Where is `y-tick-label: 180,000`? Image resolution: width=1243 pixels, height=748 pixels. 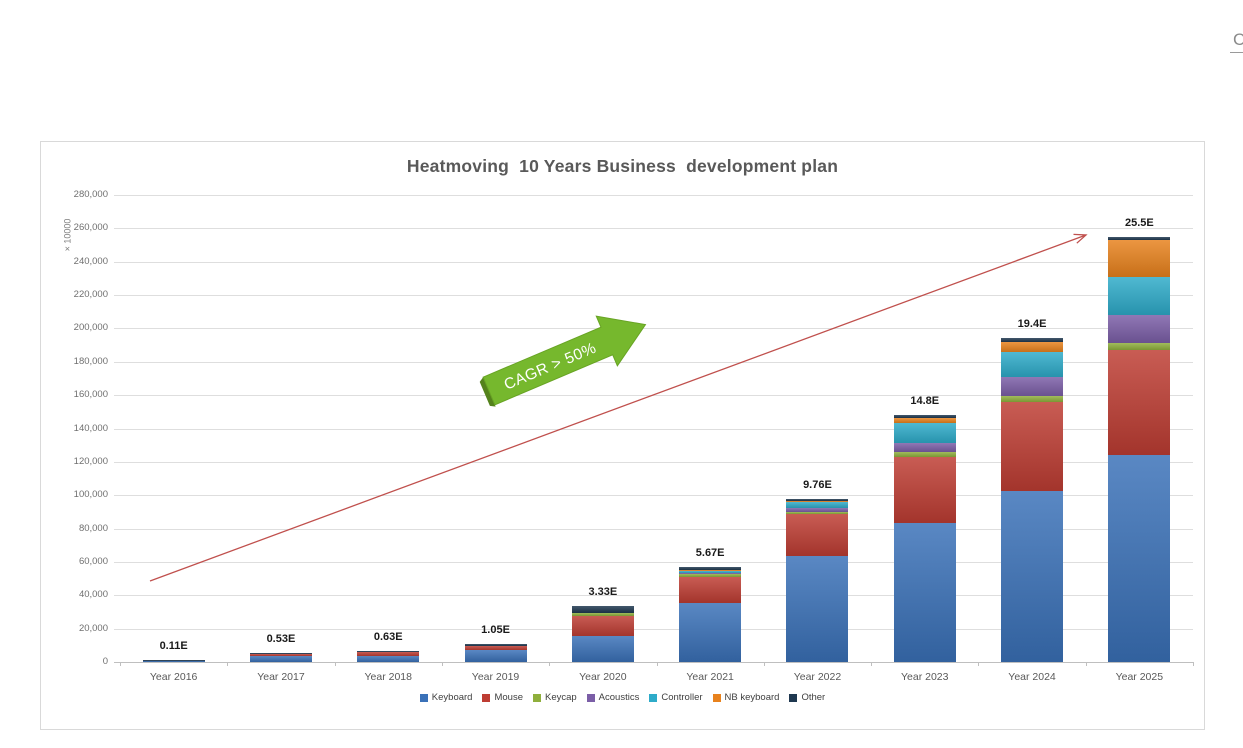 y-tick-label: 180,000 is located at coordinates (90, 361).